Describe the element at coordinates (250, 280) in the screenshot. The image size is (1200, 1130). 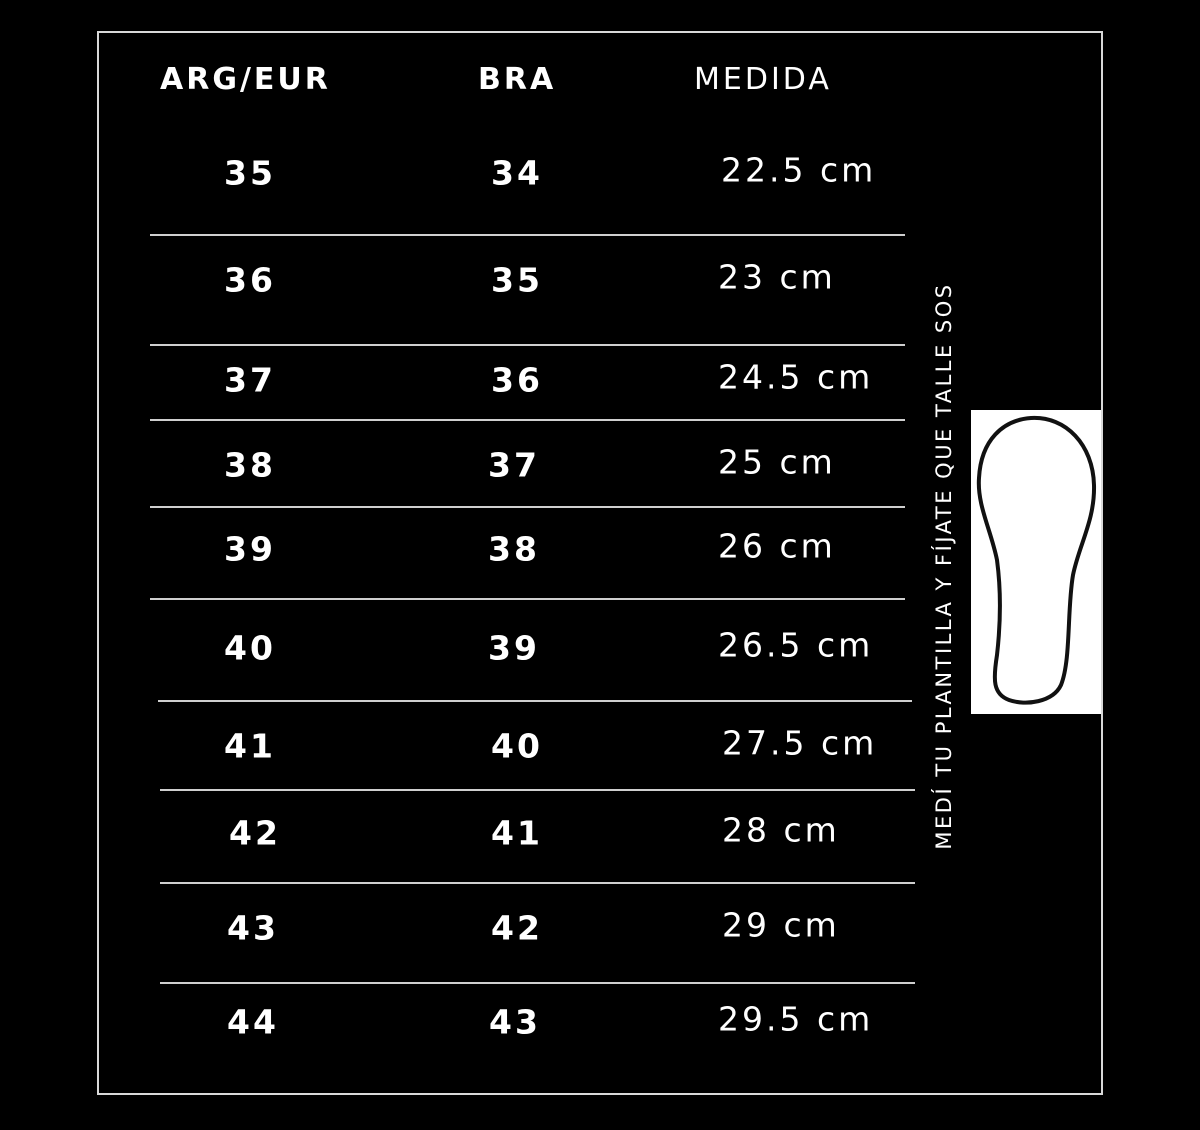
I see `arg-eur-size: 36` at that location.